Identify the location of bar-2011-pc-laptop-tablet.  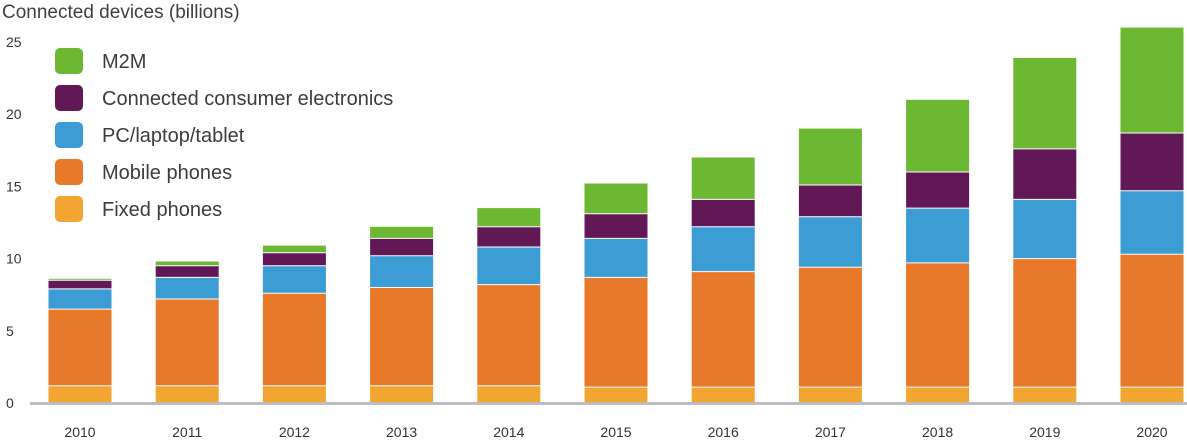
(187, 288).